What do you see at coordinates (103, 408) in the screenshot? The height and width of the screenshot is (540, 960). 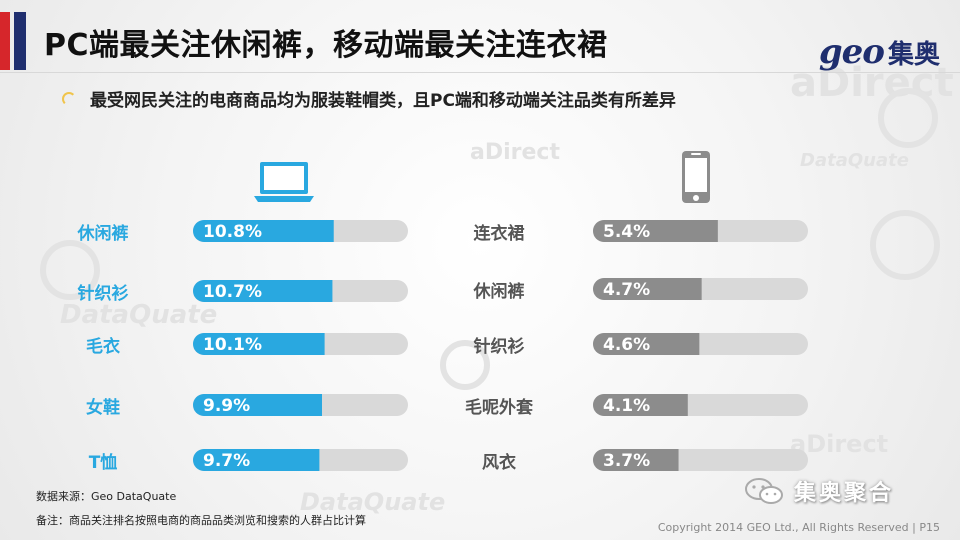 I see `category-label: 女鞋` at bounding box center [103, 408].